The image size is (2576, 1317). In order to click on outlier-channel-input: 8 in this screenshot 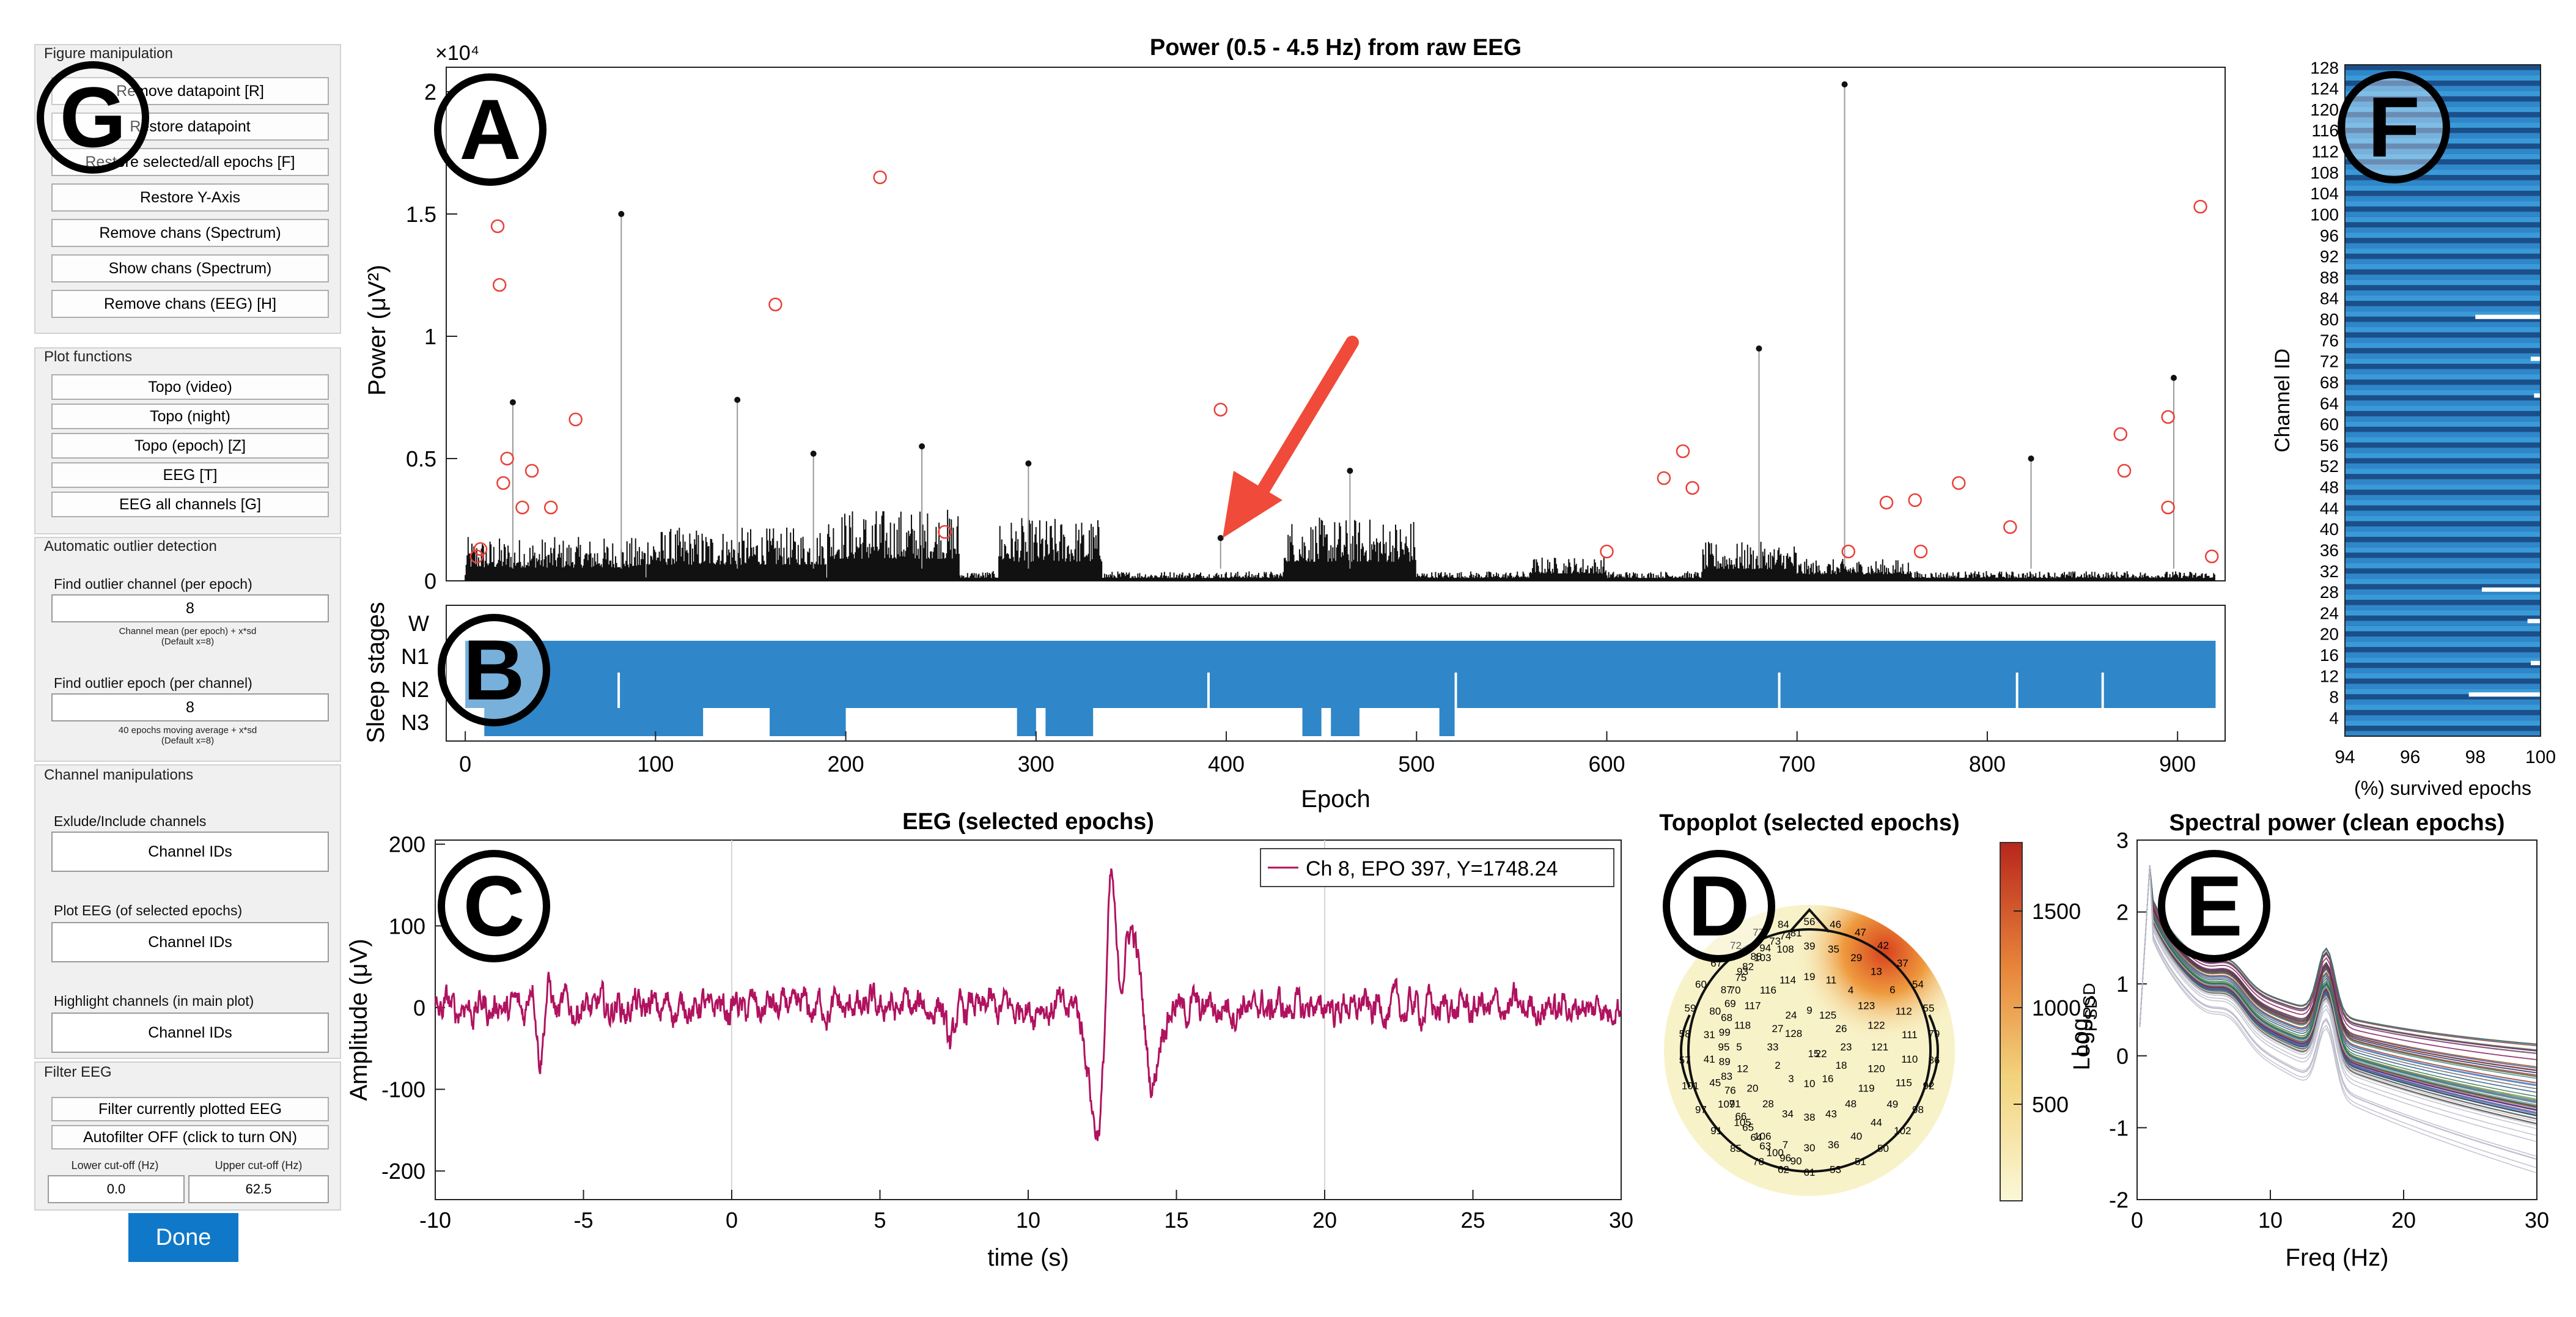, I will do `click(190, 608)`.